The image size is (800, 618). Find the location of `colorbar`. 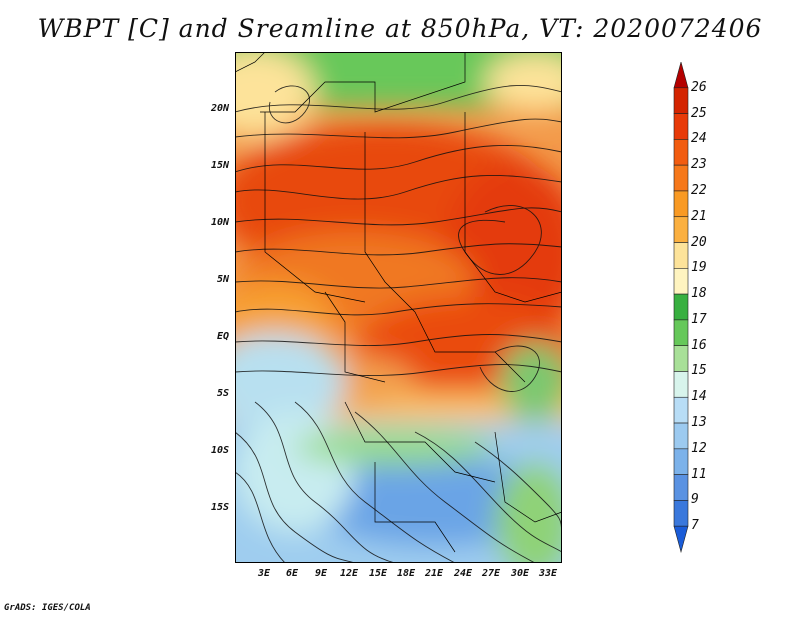

colorbar is located at coordinates (681, 308).